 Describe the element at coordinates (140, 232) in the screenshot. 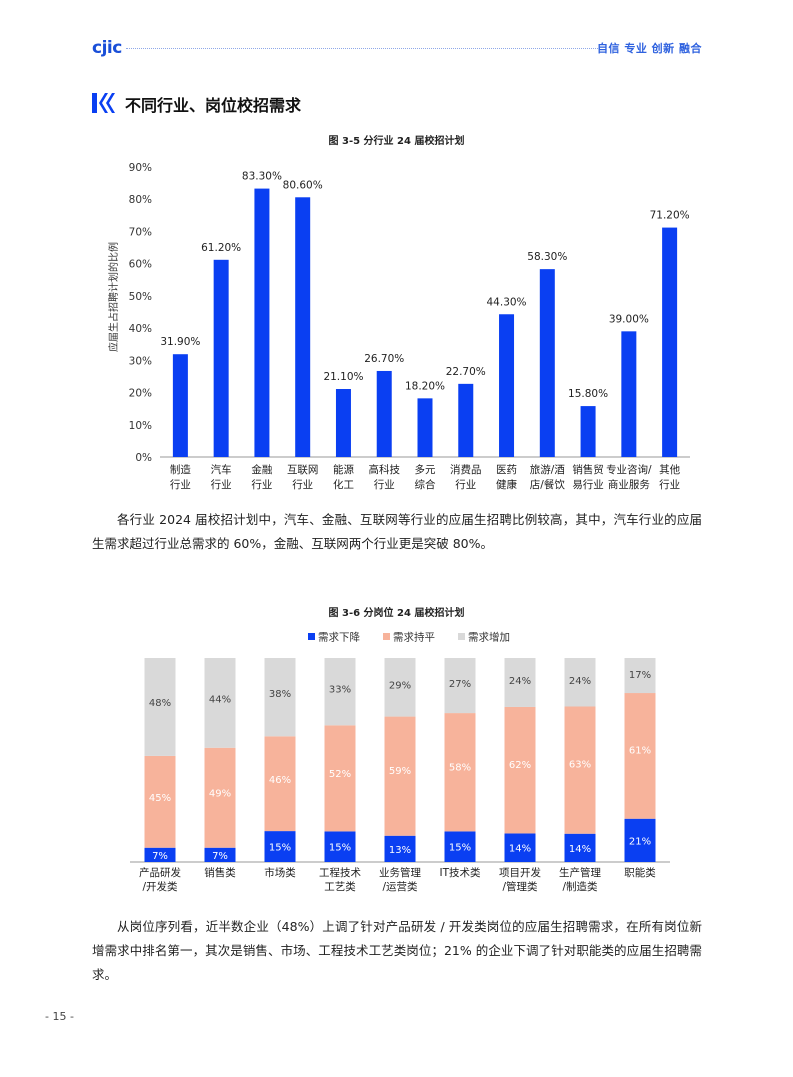

I see `y-tick-label: 70%` at that location.